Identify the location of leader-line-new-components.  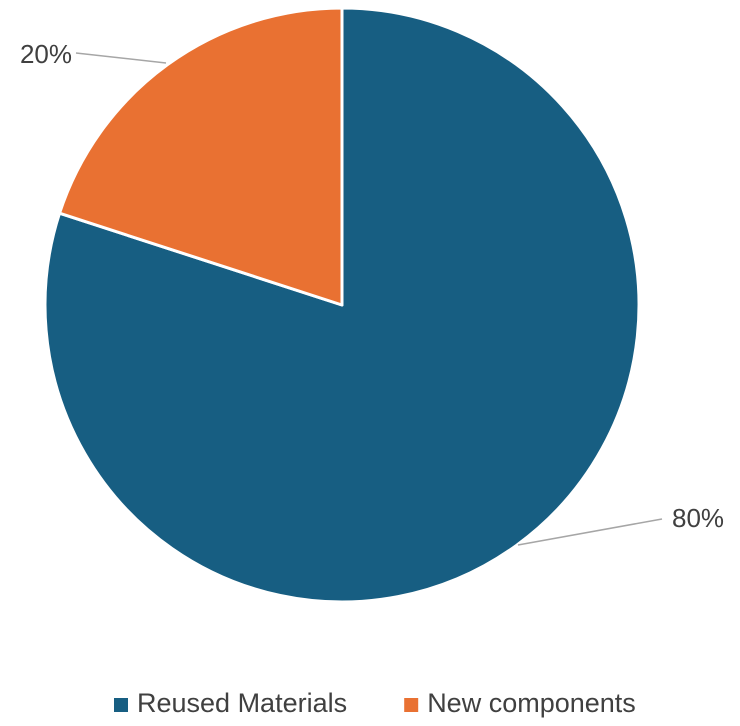
(121, 58).